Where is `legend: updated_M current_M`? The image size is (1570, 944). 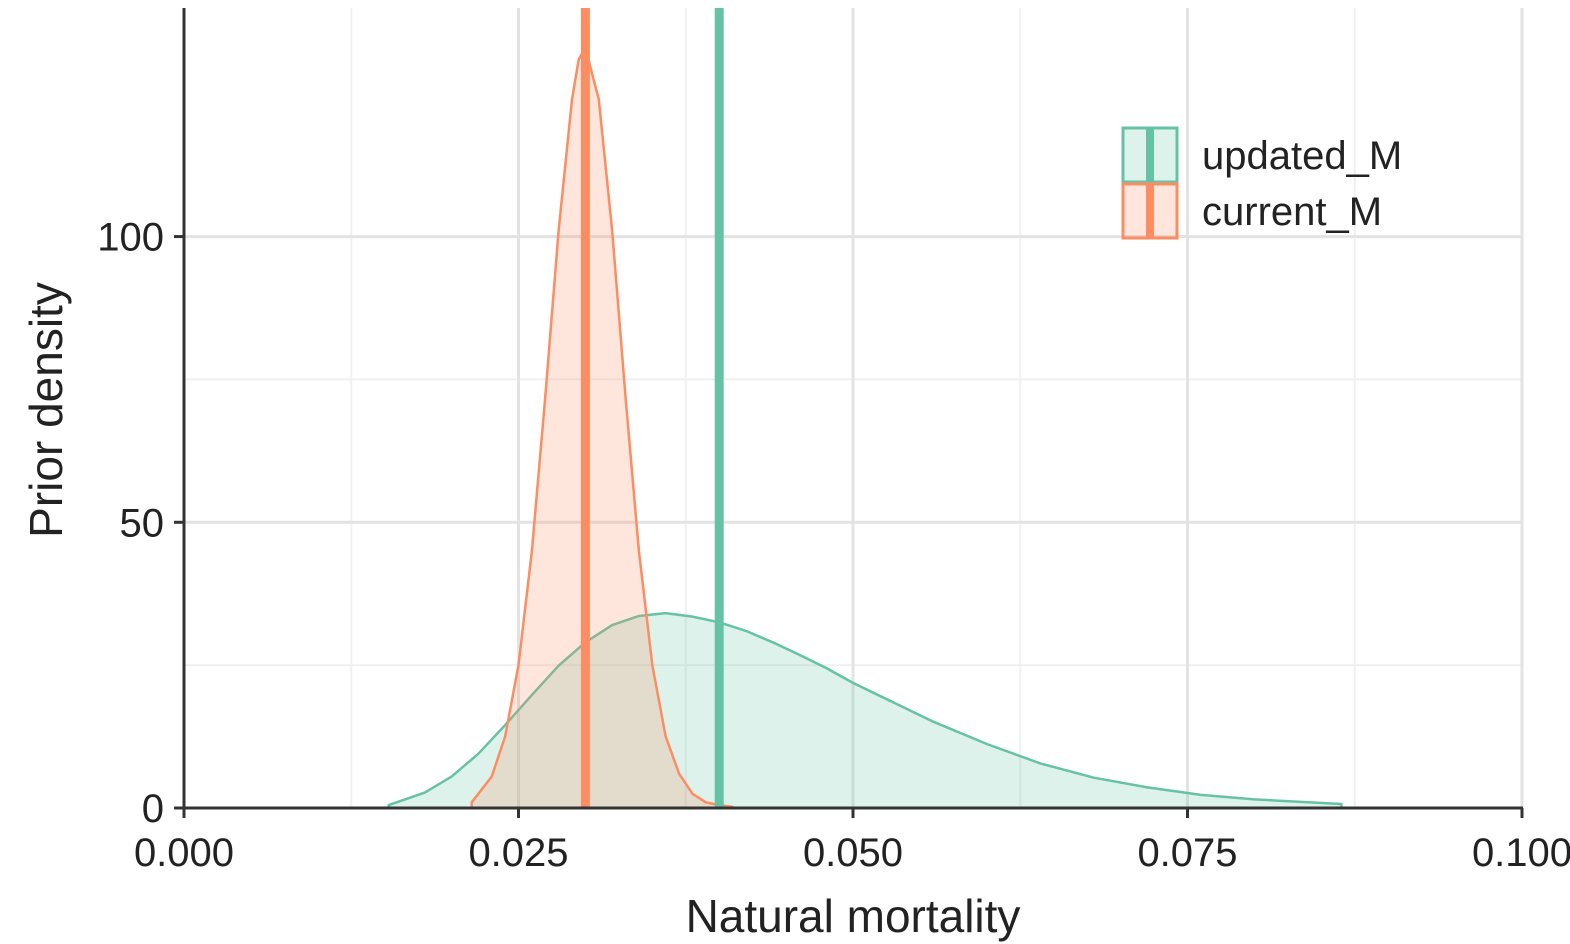
legend: updated_M current_M is located at coordinates (1261, 183).